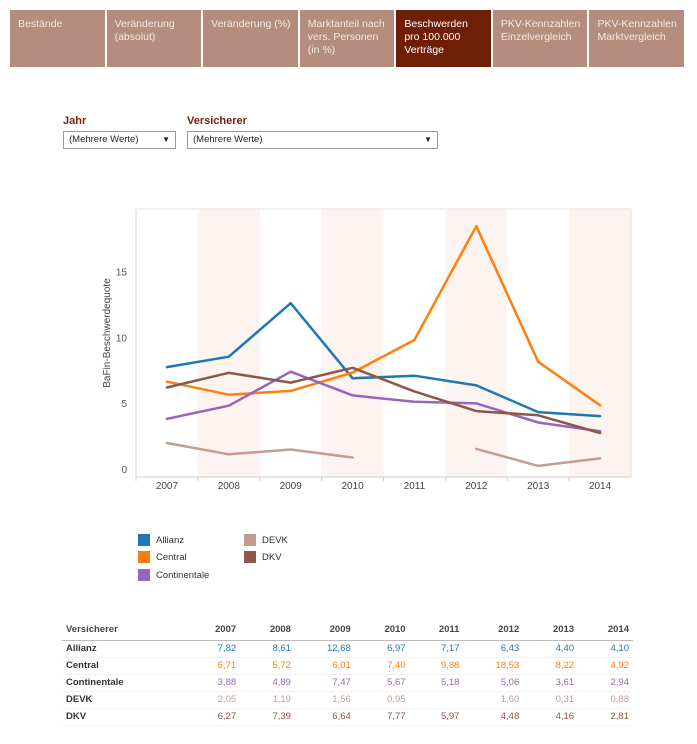 The width and height of the screenshot is (697, 744). Describe the element at coordinates (382, 700) in the screenshot. I see `table-cell: 0,95` at that location.